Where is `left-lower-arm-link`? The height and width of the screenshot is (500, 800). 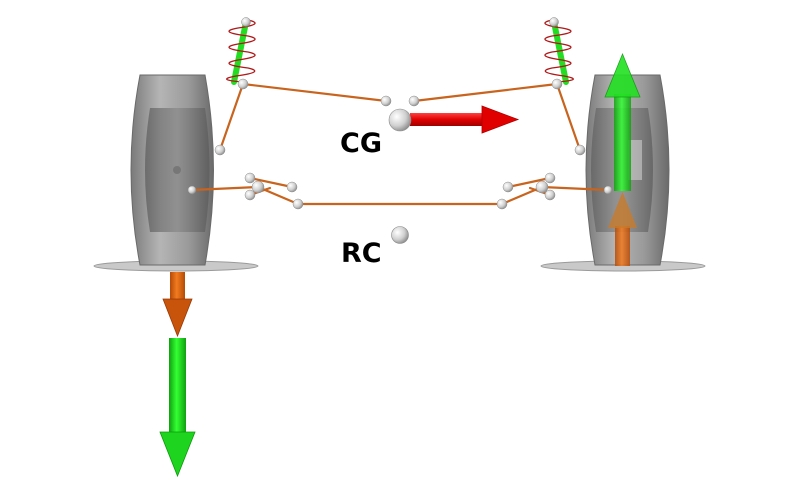
left-lower-arm-link is located at coordinates (271, 182).